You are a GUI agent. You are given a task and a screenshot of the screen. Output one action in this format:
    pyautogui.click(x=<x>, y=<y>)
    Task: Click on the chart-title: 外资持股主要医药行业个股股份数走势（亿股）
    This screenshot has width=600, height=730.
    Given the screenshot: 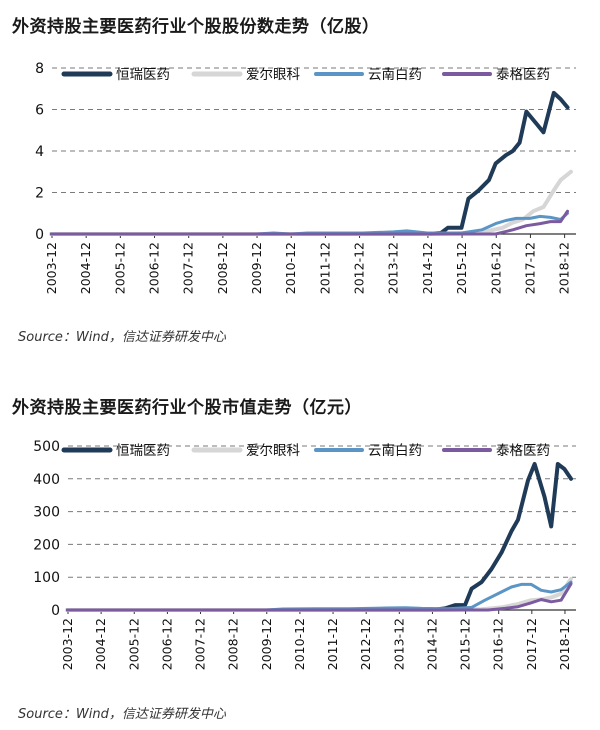 What is the action you would take?
    pyautogui.click(x=196, y=27)
    